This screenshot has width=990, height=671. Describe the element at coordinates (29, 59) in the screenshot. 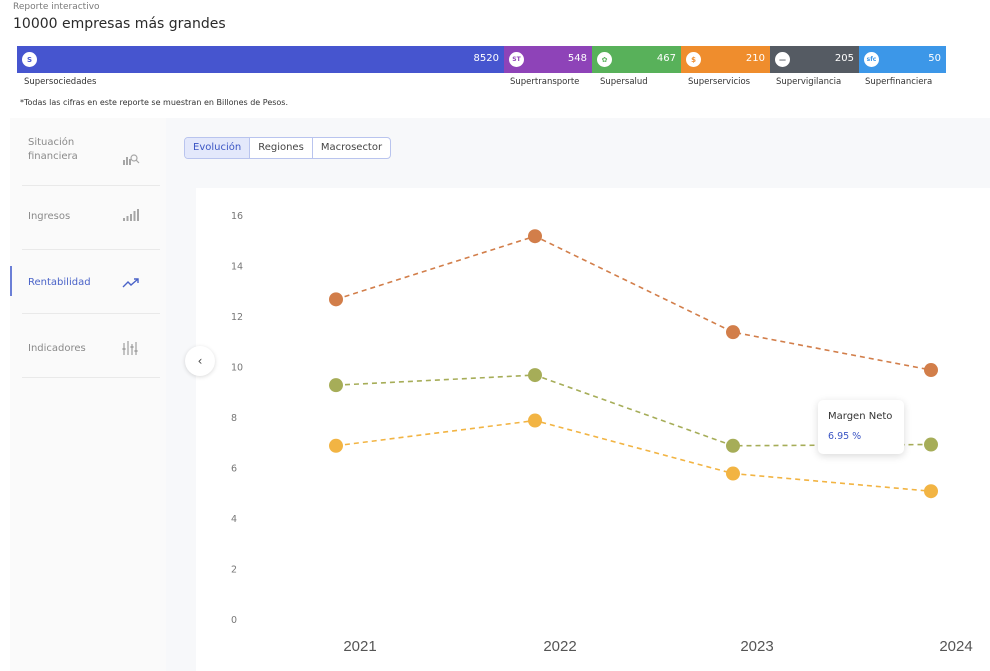

I see `supersociedades-icon: S` at that location.